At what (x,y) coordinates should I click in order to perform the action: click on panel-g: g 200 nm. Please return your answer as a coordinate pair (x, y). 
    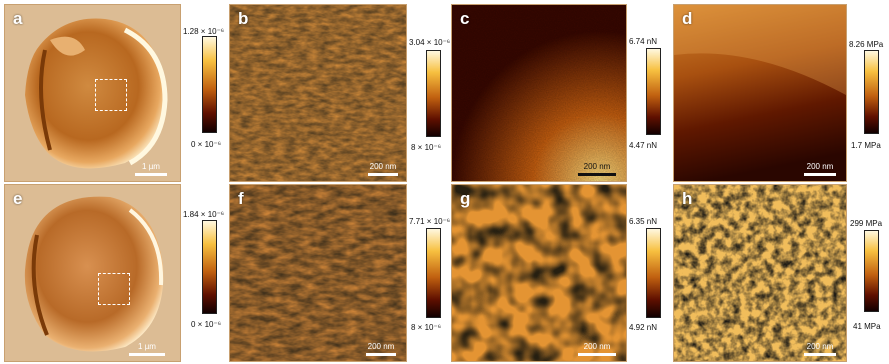
    Looking at the image, I should click on (539, 273).